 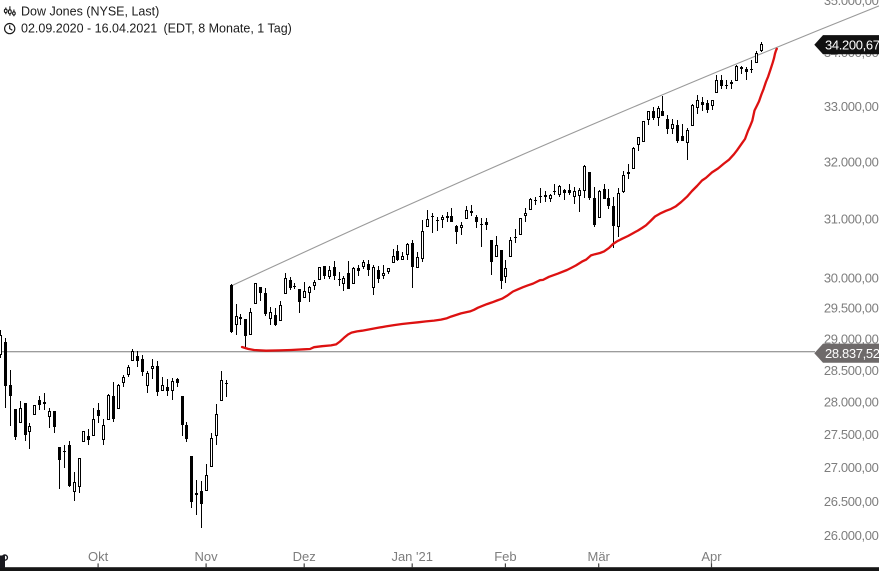 What do you see at coordinates (851, 434) in the screenshot?
I see `svg-text: 27.500,00` at bounding box center [851, 434].